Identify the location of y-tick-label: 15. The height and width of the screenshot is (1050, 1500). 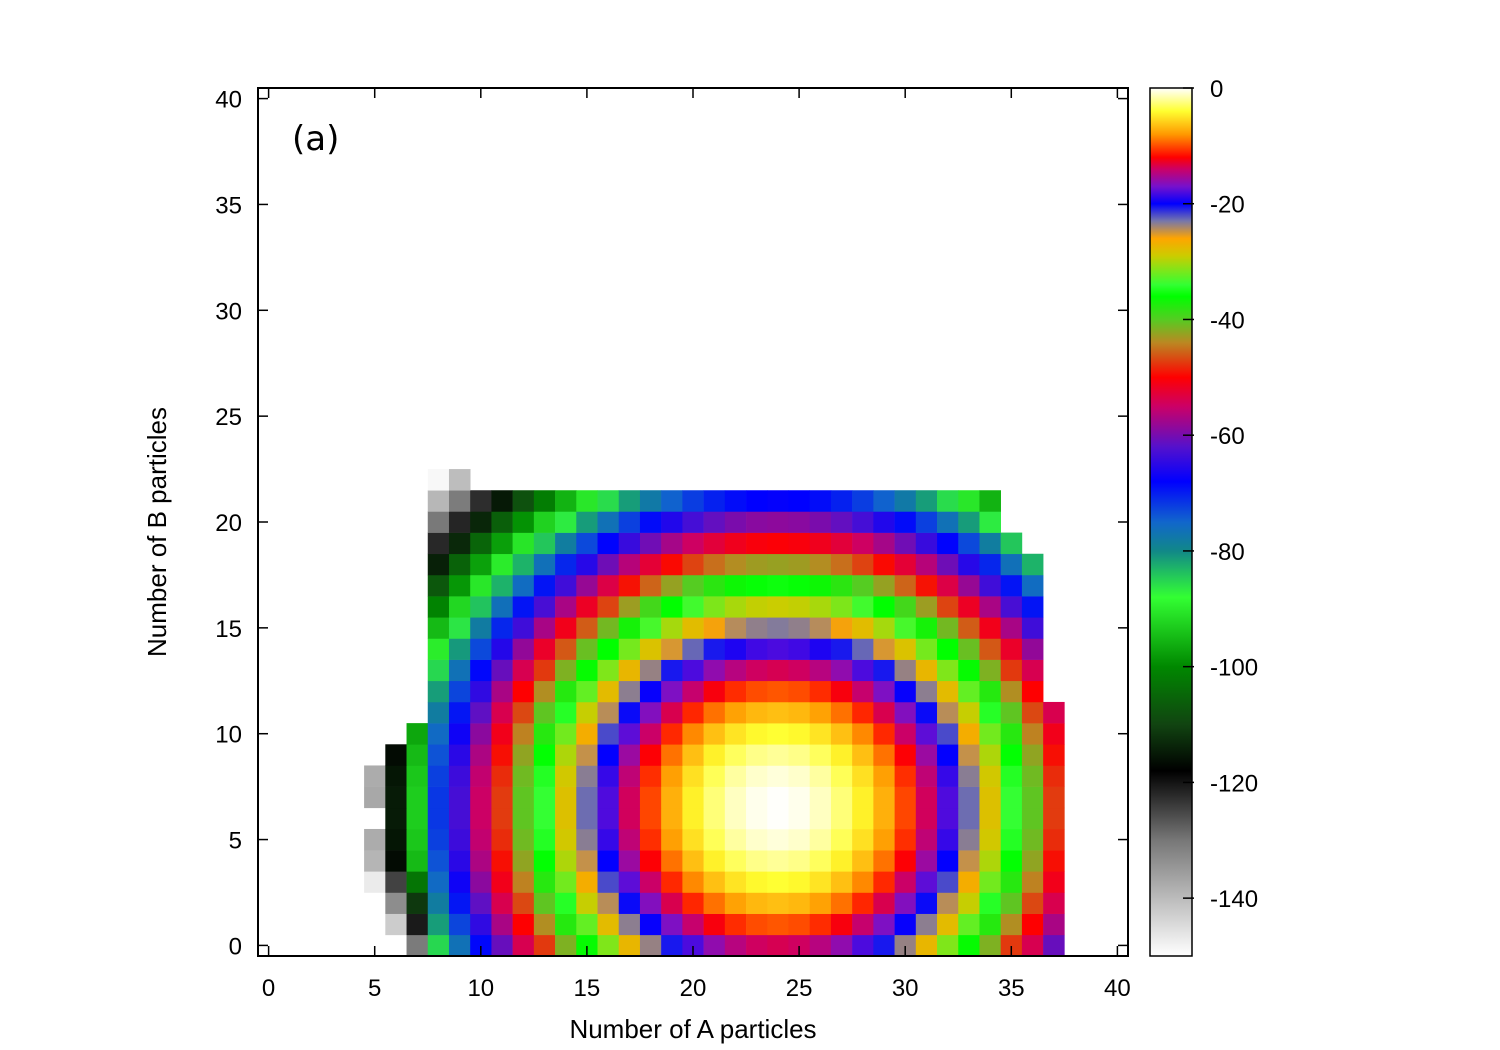
(228, 629).